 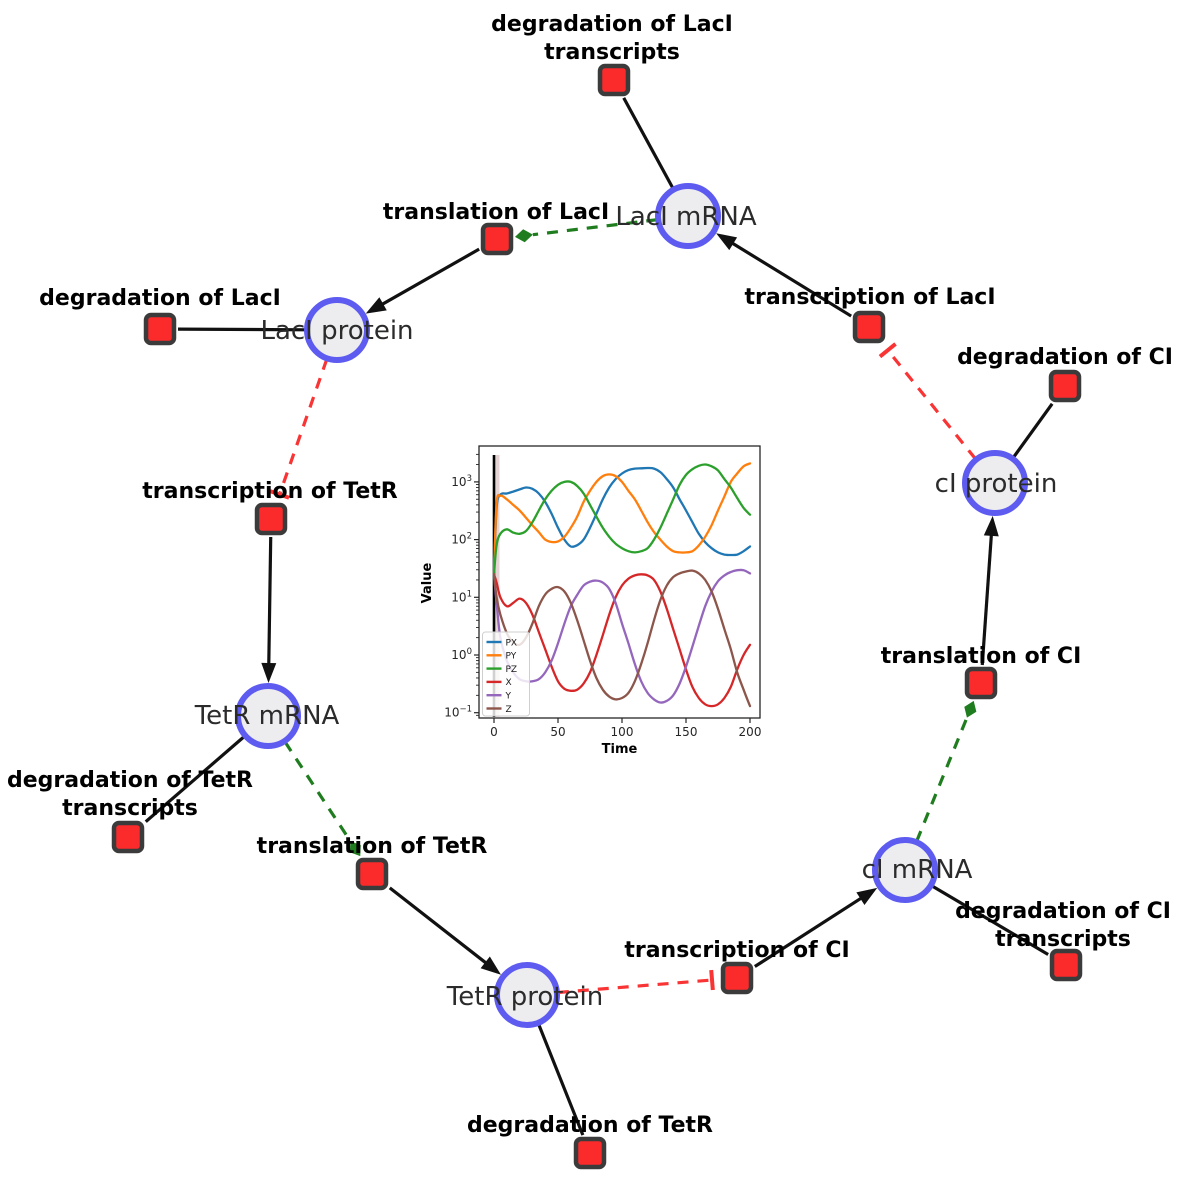 What do you see at coordinates (622, 732) in the screenshot?
I see `x-tick-label: 100` at bounding box center [622, 732].